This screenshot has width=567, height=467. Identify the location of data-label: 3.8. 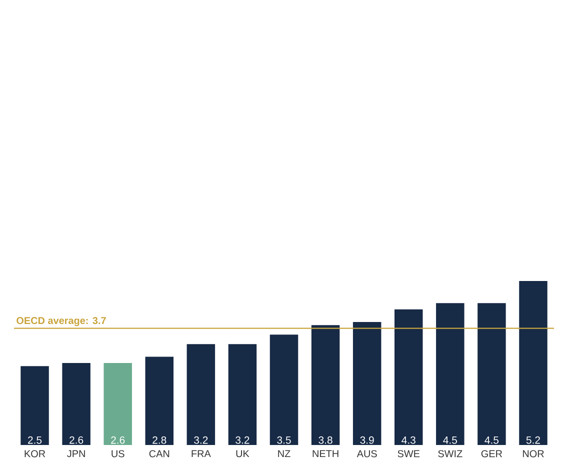
(325, 440).